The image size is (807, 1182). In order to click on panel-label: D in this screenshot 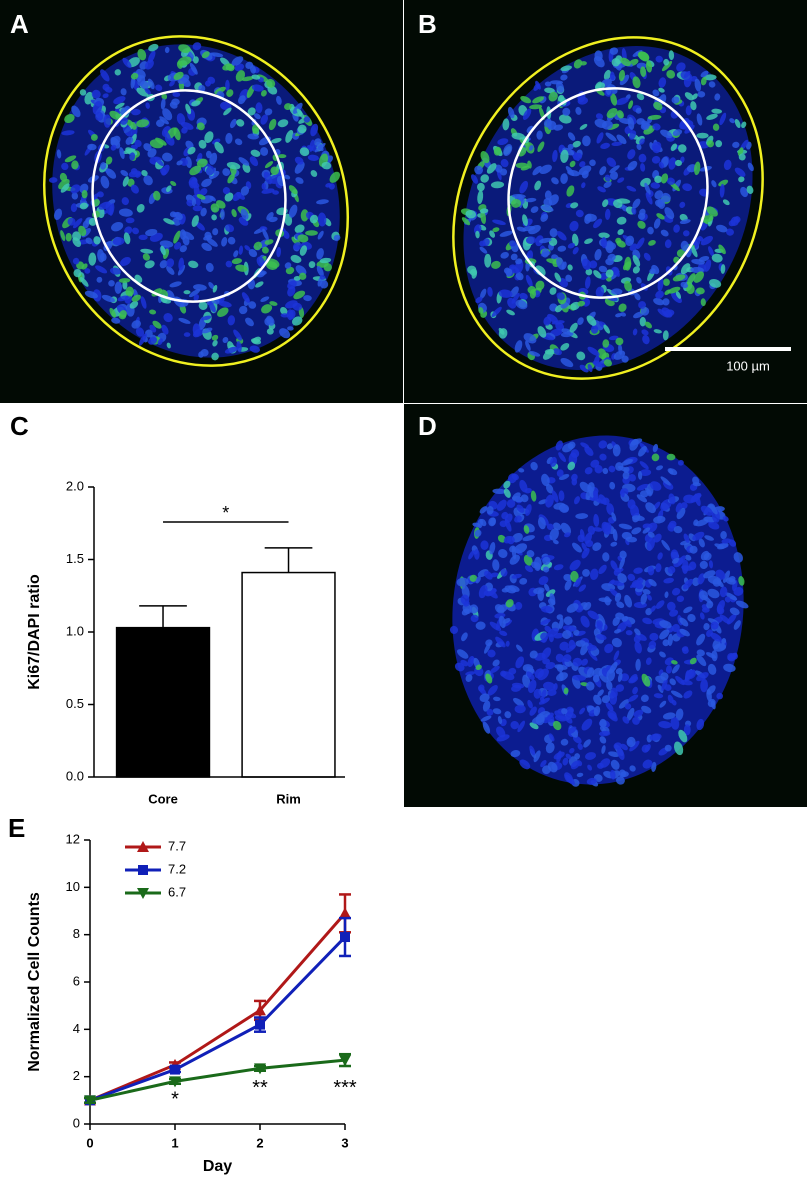, I will do `click(427, 426)`.